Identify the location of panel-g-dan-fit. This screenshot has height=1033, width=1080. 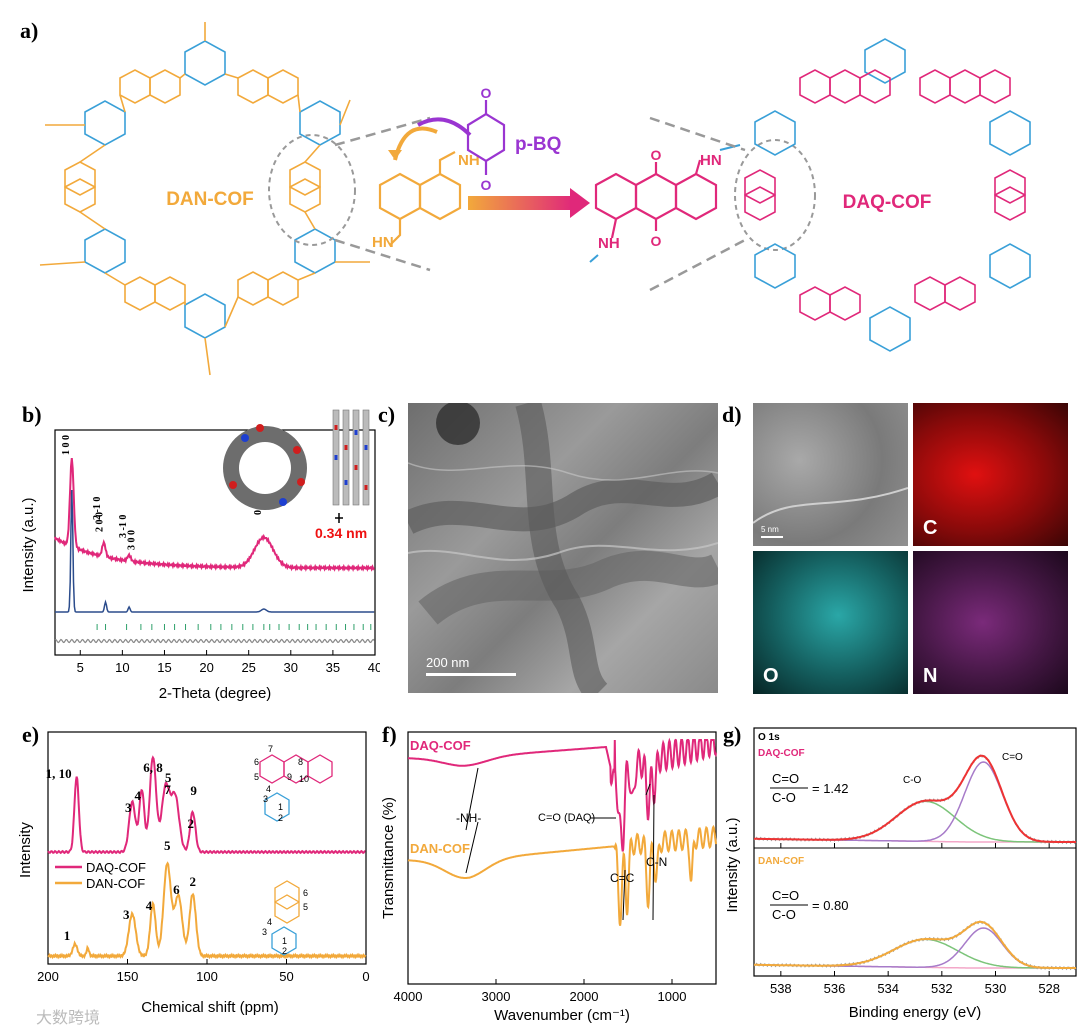
(915, 944).